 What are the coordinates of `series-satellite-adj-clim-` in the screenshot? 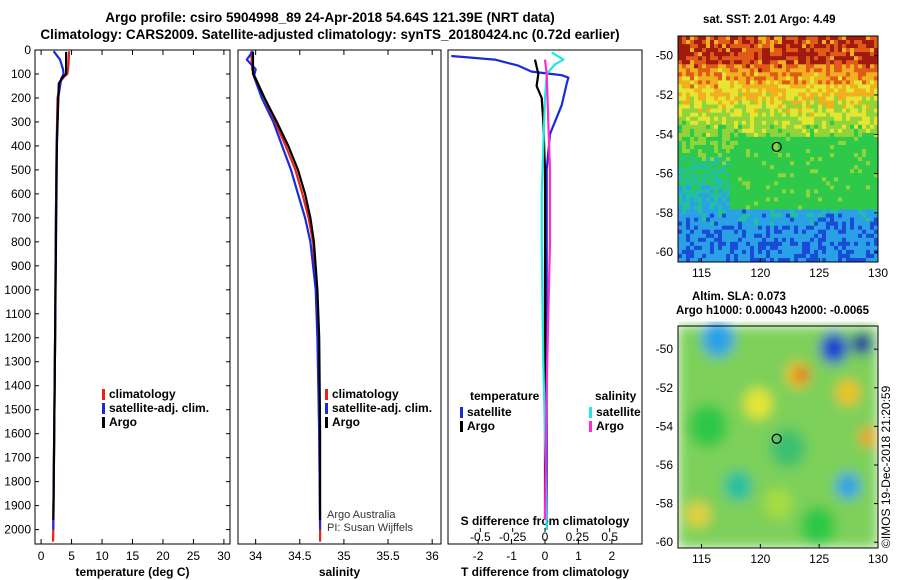 It's located at (283, 290).